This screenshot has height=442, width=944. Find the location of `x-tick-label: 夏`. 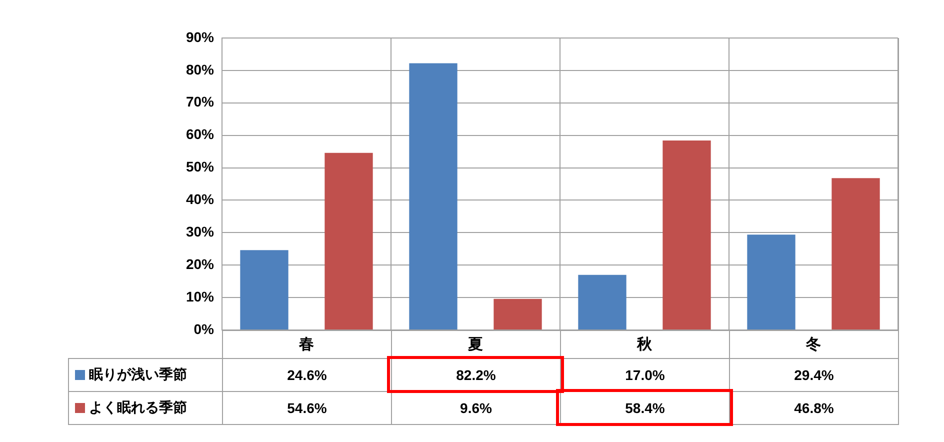

x-tick-label: 夏 is located at coordinates (475, 345).